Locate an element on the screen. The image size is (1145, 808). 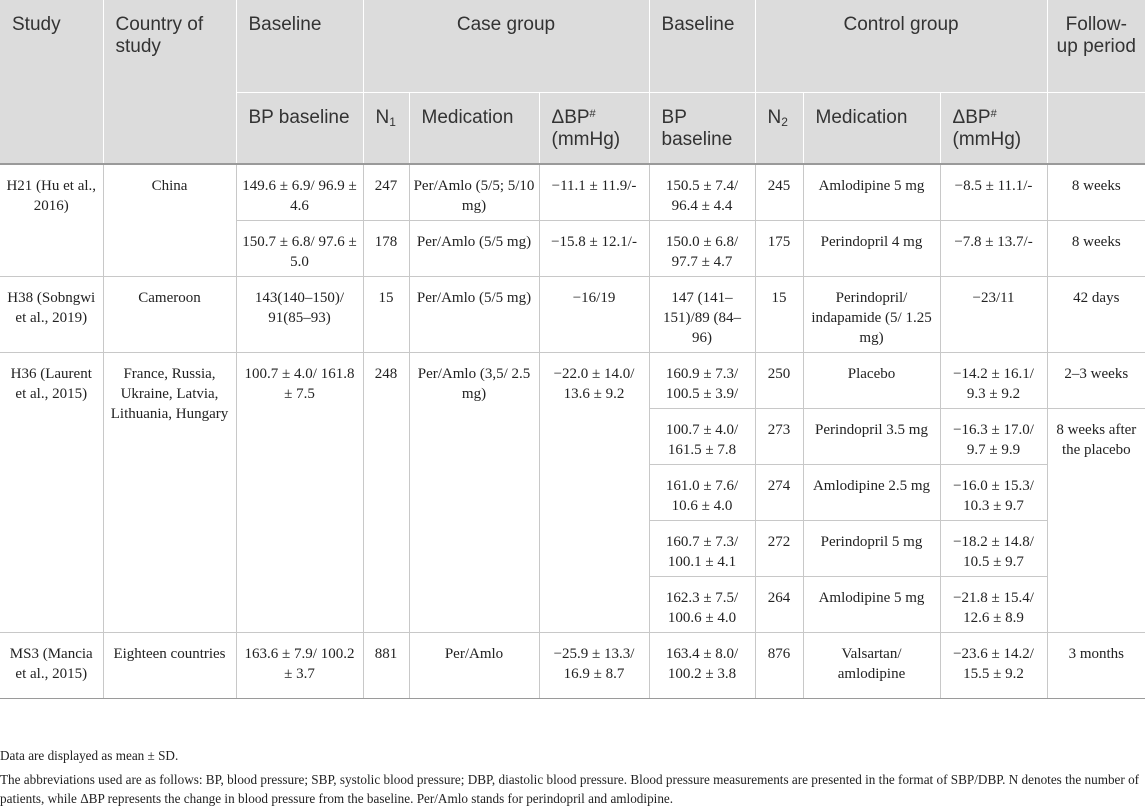
cell-control-delta-bp: −23.6 ± 14.2/ 15.5 ± 9.2 is located at coordinates (994, 665).